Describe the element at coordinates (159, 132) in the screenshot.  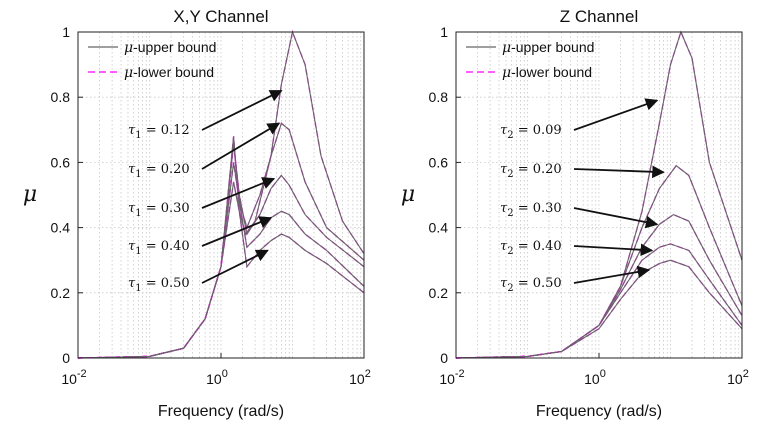
I see `annotation-label: τ1 = 0.12` at that location.